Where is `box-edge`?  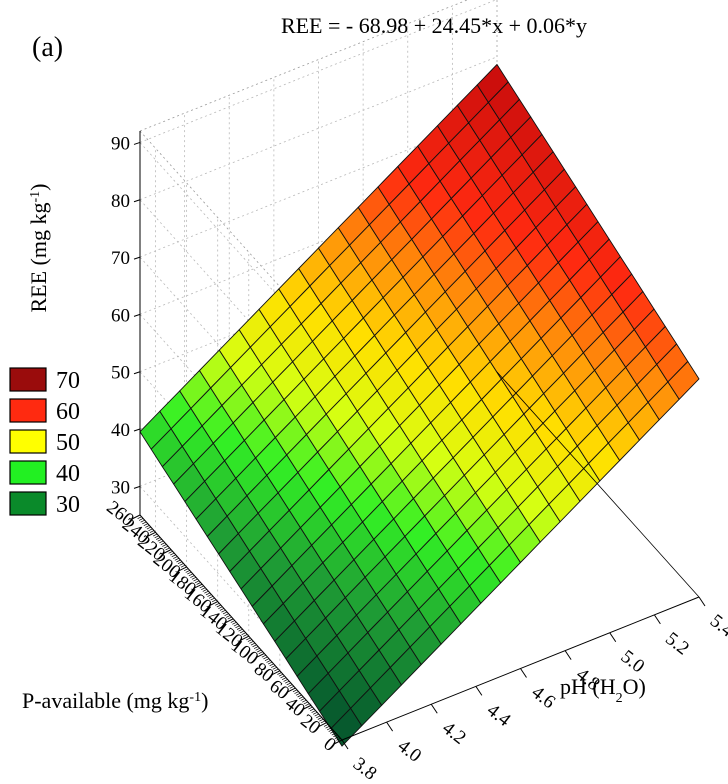 box-edge is located at coordinates (304, 66).